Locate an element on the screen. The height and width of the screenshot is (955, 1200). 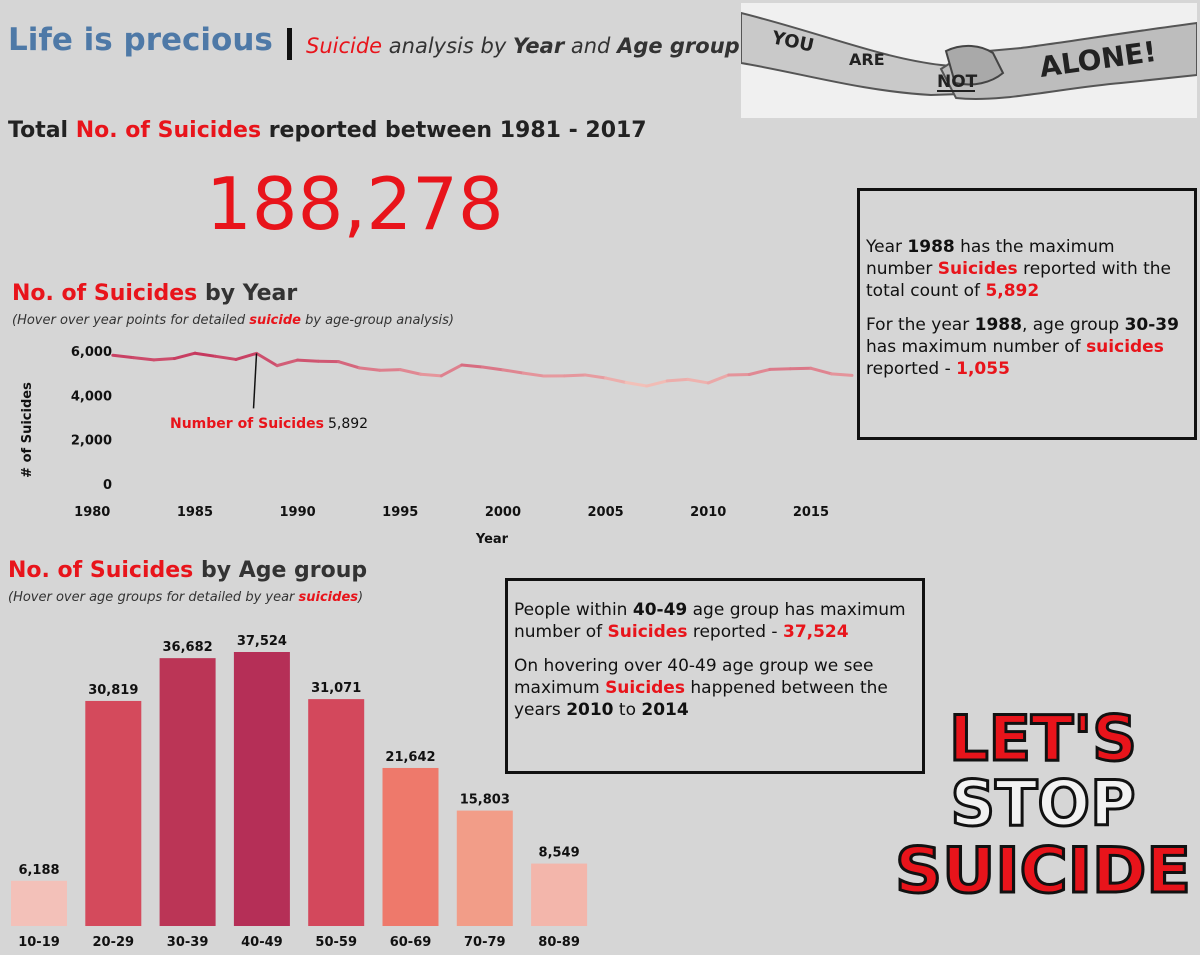
bar-value-label: 36,682 is located at coordinates (188, 647).